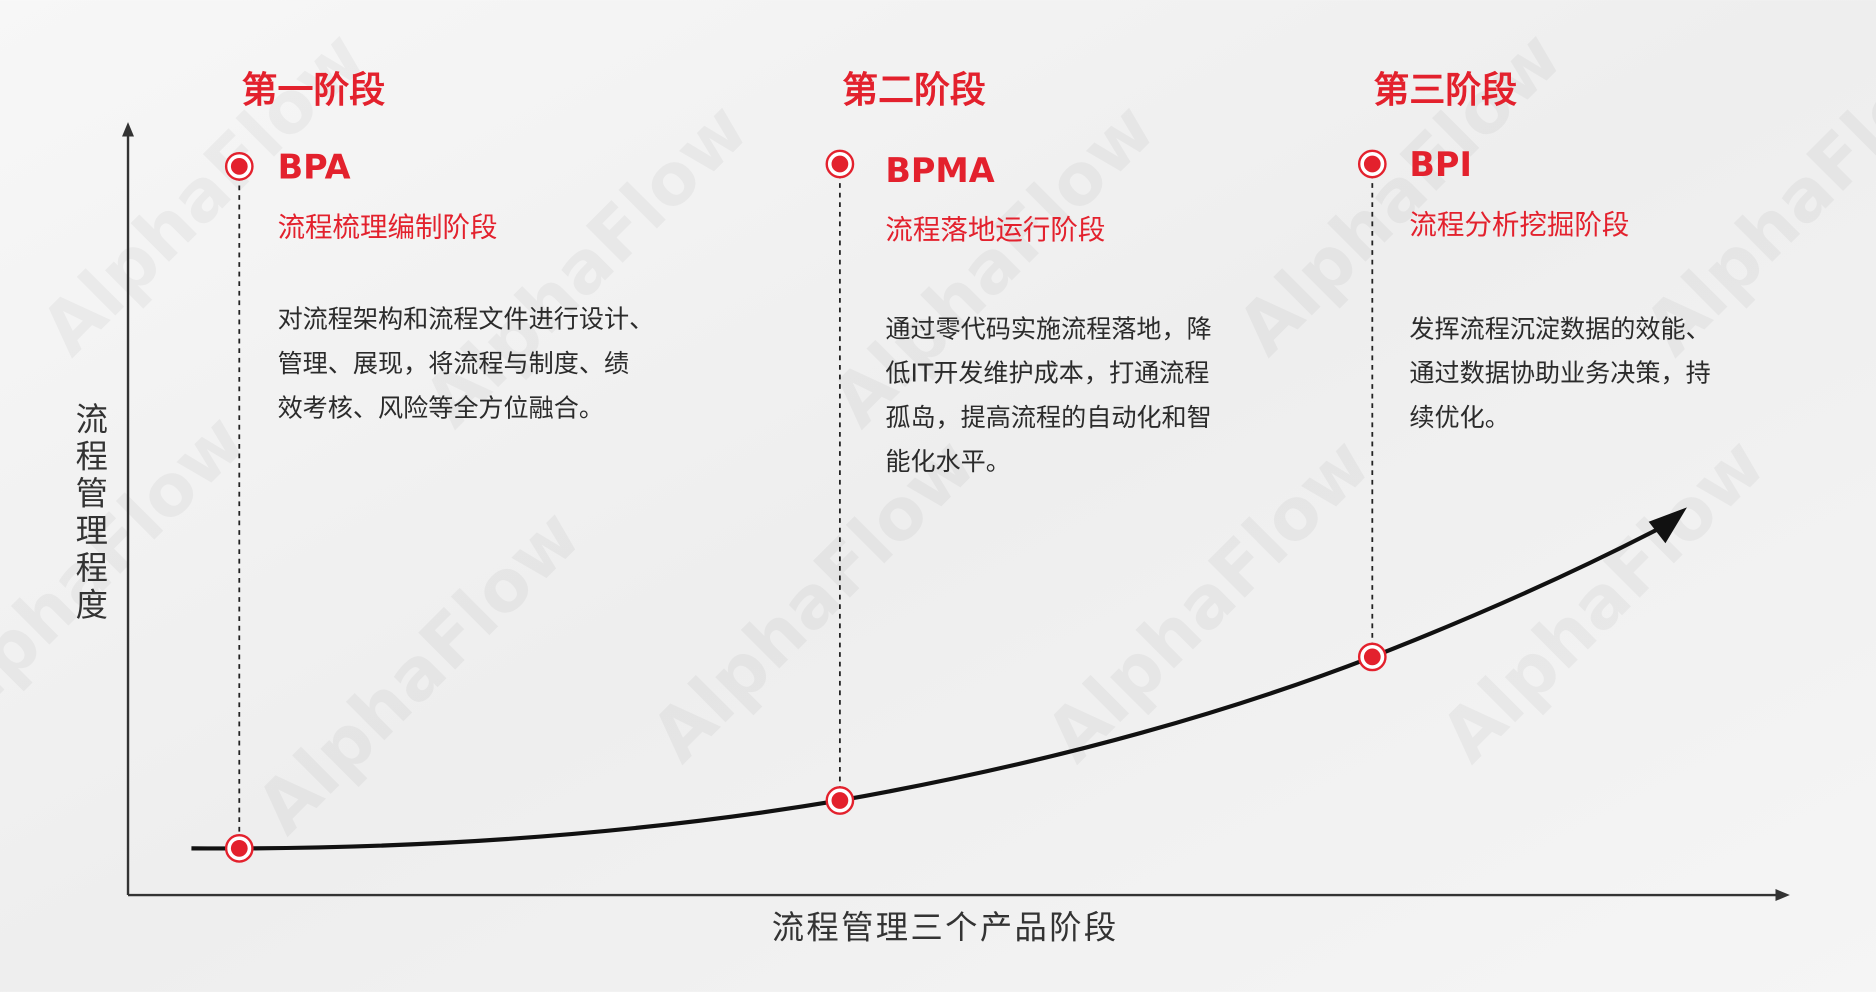 The image size is (1876, 992). Describe the element at coordinates (128, 129) in the screenshot. I see `y-arrow` at that location.